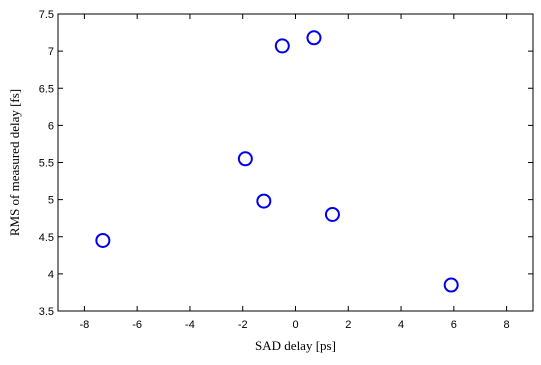  What do you see at coordinates (46, 238) in the screenshot?
I see `y-tick-label: 4.5` at bounding box center [46, 238].